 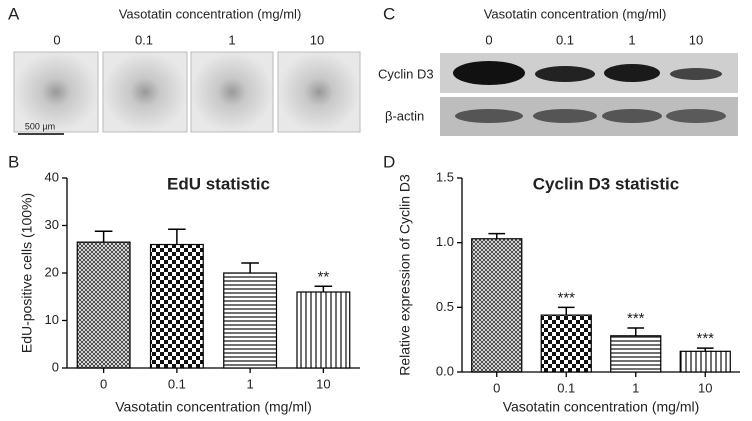 I want to click on y-tick-label: 20, so click(x=52, y=271).